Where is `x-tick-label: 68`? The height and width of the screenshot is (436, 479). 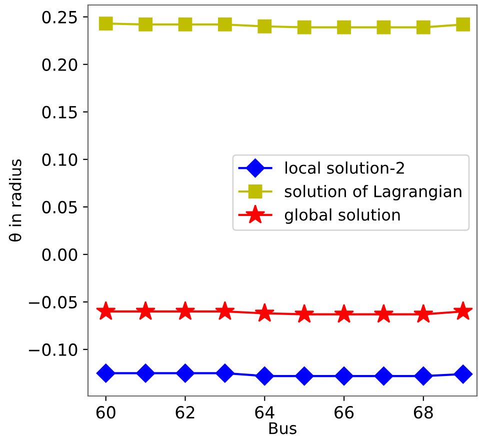
x-tick-label: 68 is located at coordinates (423, 412).